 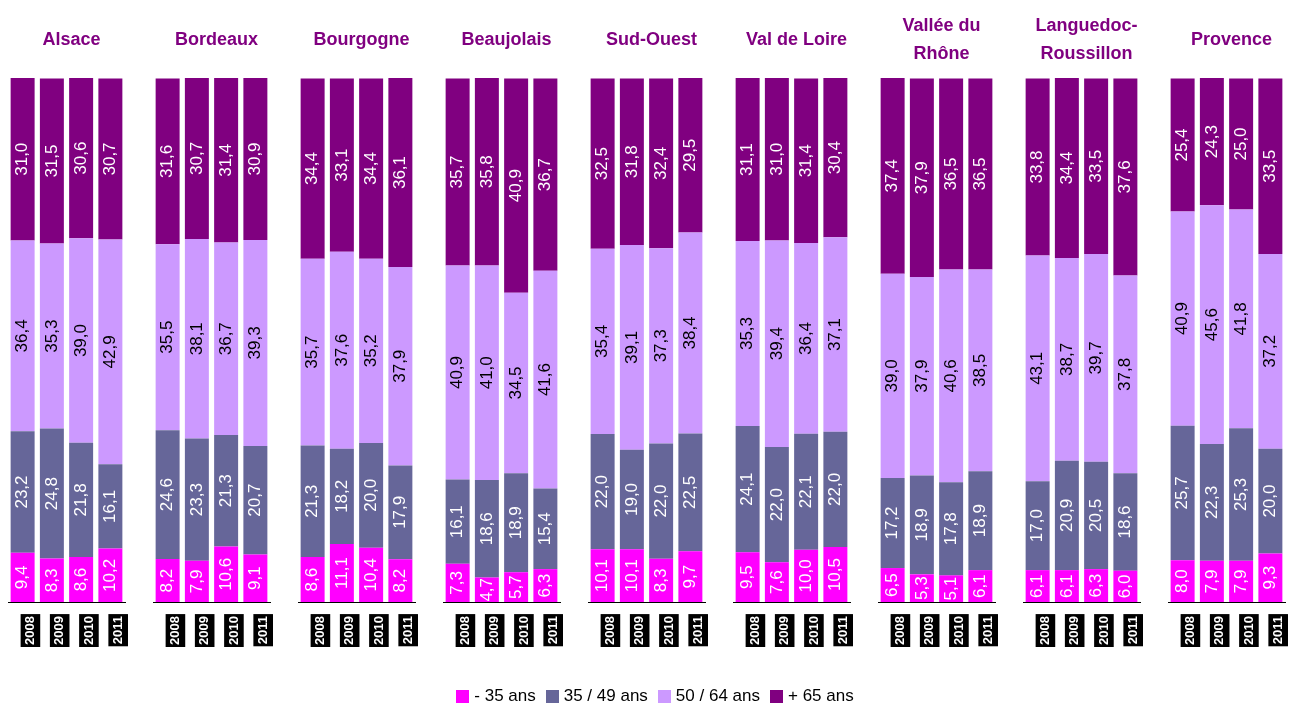 I want to click on data-label: 24,3, so click(x=1211, y=142).